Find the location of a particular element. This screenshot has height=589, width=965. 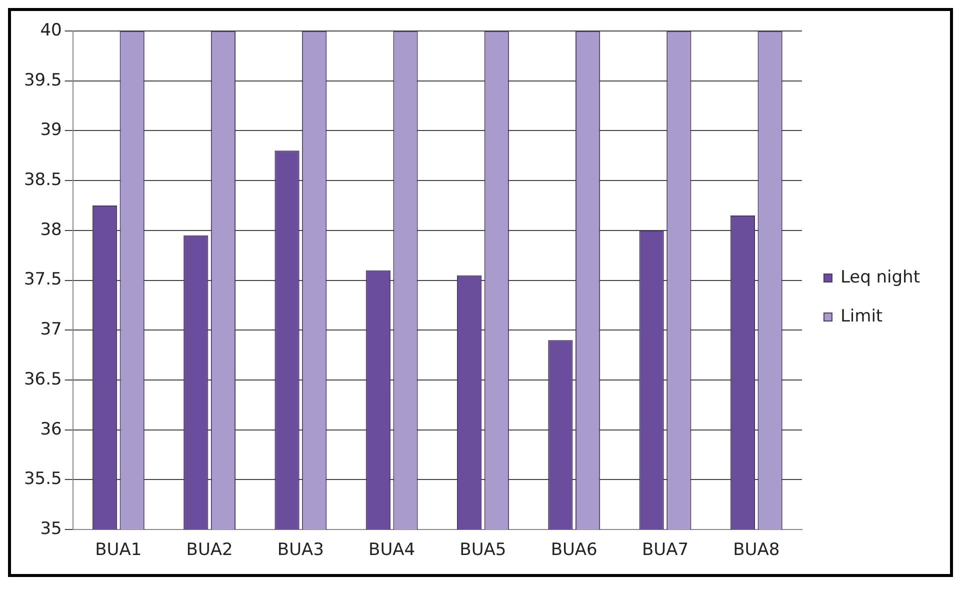

y-tick-label: 40 is located at coordinates (51, 30).